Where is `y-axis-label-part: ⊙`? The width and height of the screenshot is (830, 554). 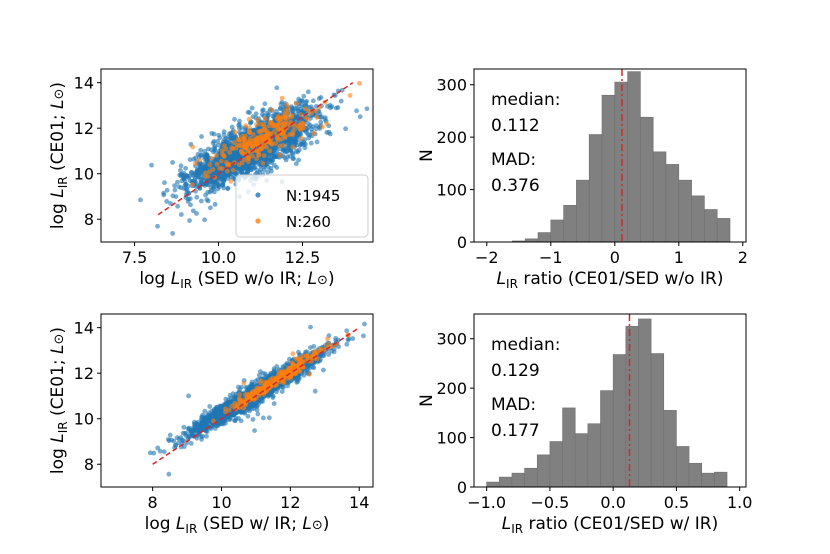
y-axis-label-part: ⊙ is located at coordinates (59, 339).